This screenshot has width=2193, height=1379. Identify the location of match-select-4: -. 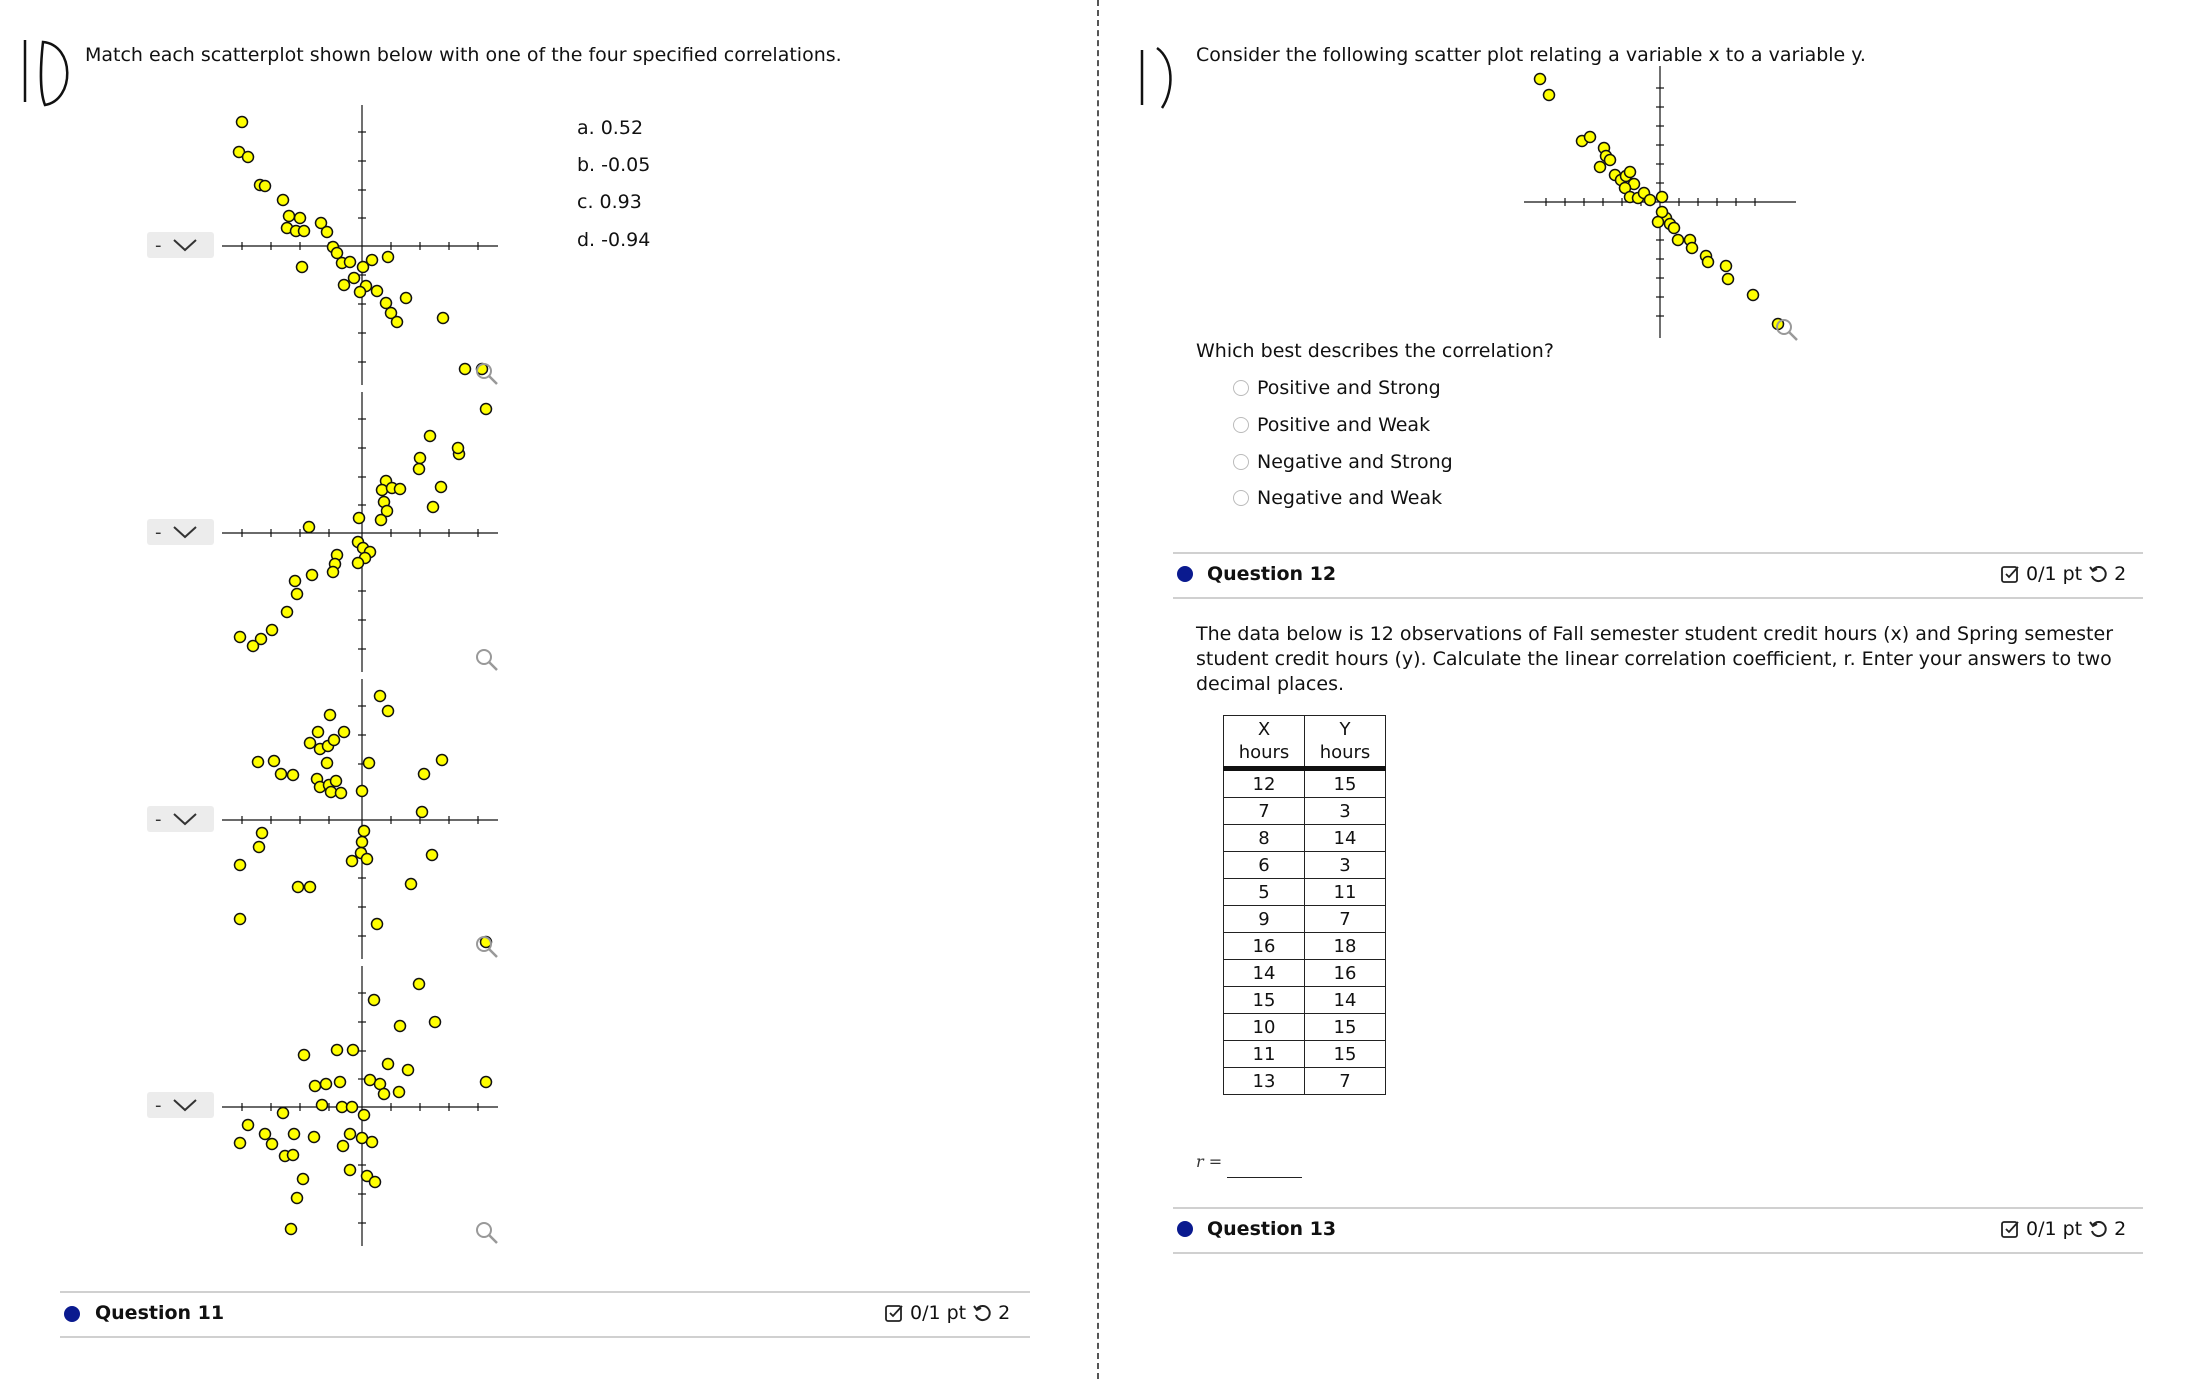
(180, 1105).